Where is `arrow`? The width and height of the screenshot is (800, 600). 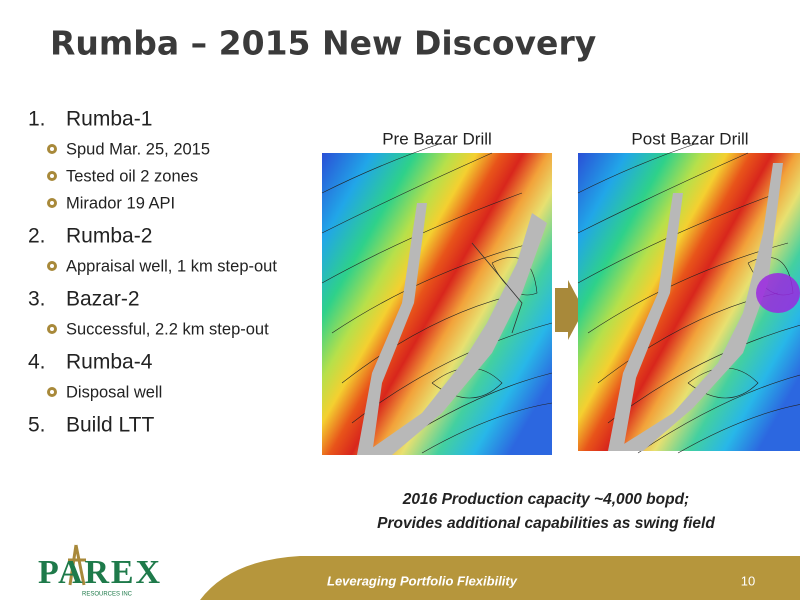 arrow is located at coordinates (569, 310).